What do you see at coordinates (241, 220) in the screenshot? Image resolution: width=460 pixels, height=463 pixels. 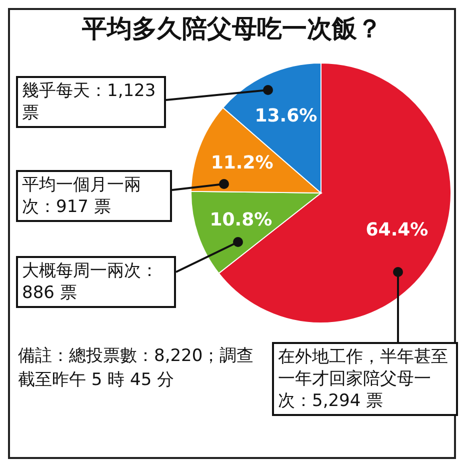 I see `data-label: 10.8%` at bounding box center [241, 220].